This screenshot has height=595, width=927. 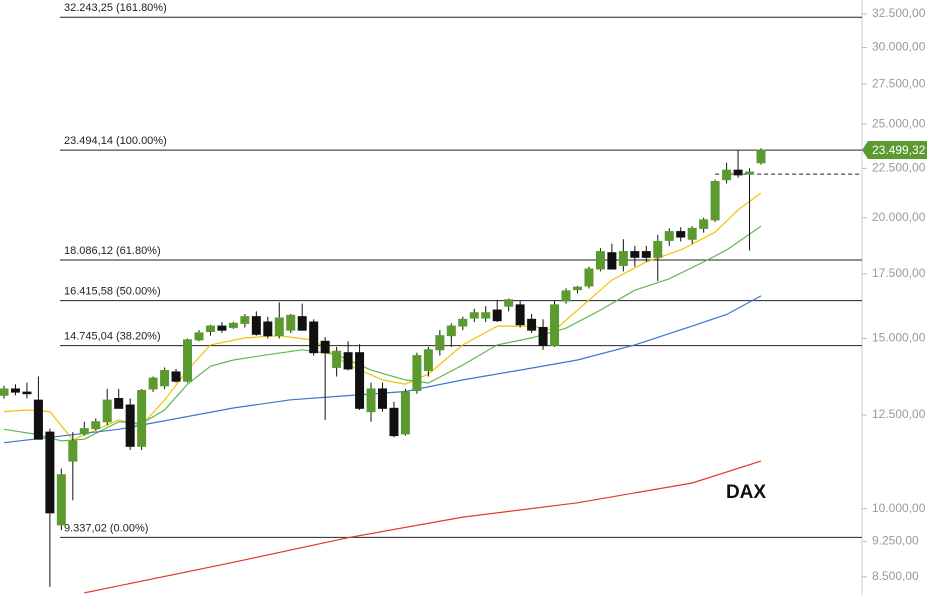 What do you see at coordinates (899, 414) in the screenshot?
I see `y-tick-label: 12.500,00` at bounding box center [899, 414].